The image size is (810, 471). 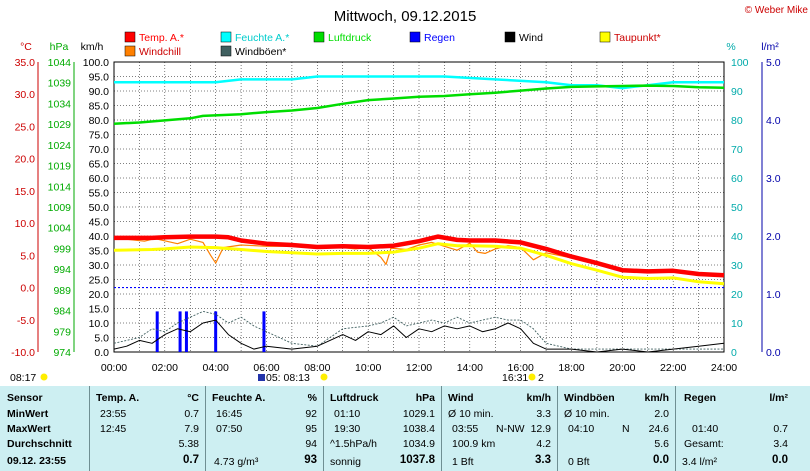 What do you see at coordinates (99, 281) in the screenshot?
I see `wind-tick-label: 25.0` at bounding box center [99, 281].